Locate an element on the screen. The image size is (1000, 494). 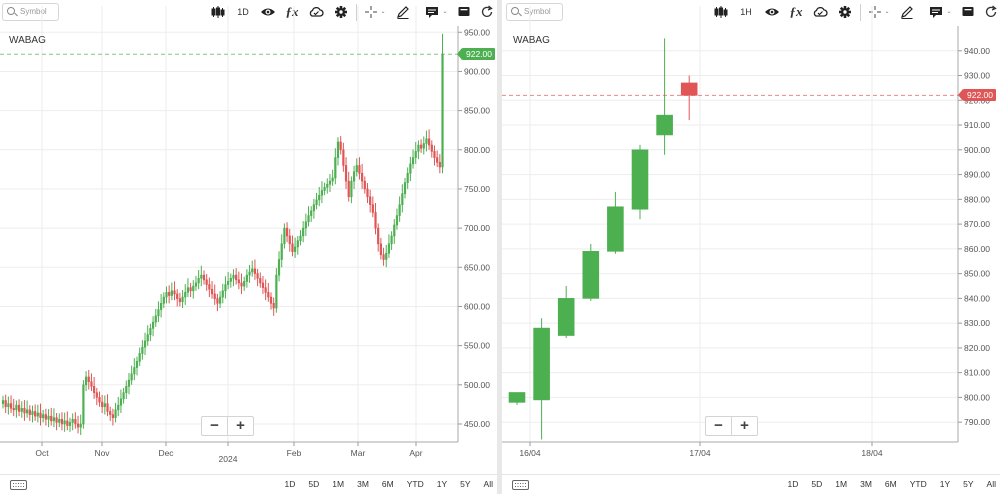
y-tick-label: 930.00 is located at coordinates (977, 76).